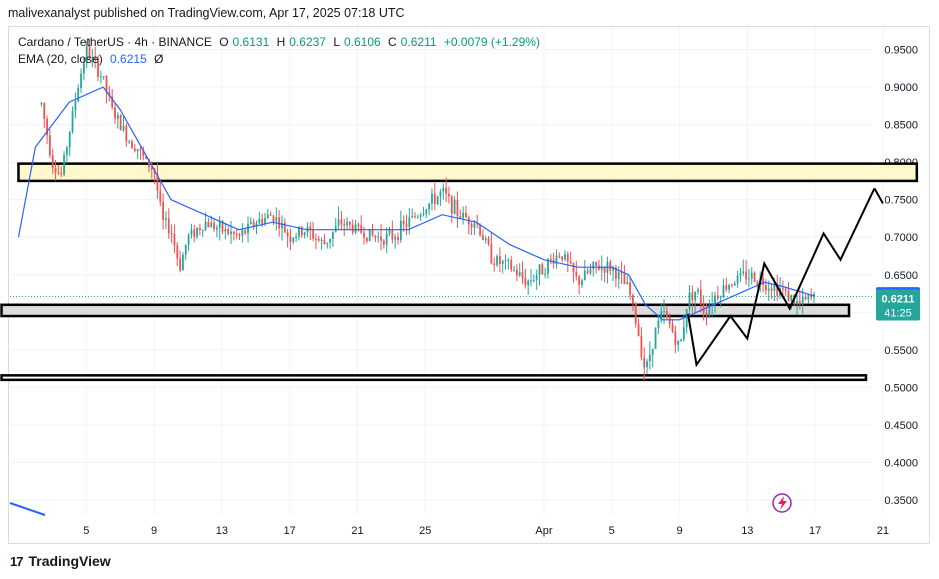 The width and height of the screenshot is (939, 579). What do you see at coordinates (679, 531) in the screenshot?
I see `x-tick-label: 9` at bounding box center [679, 531].